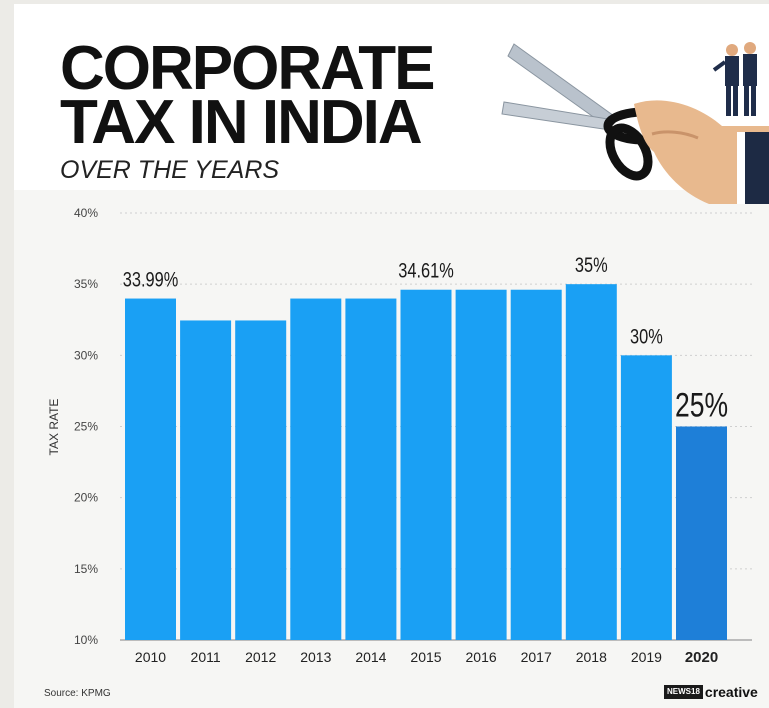 Image resolution: width=769 pixels, height=708 pixels. I want to click on title-line-2: TAX IN INDIA, so click(241, 122).